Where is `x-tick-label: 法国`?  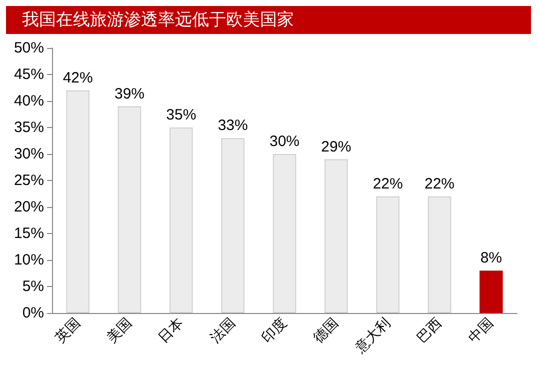 x-tick-label: 法国 is located at coordinates (222, 330).